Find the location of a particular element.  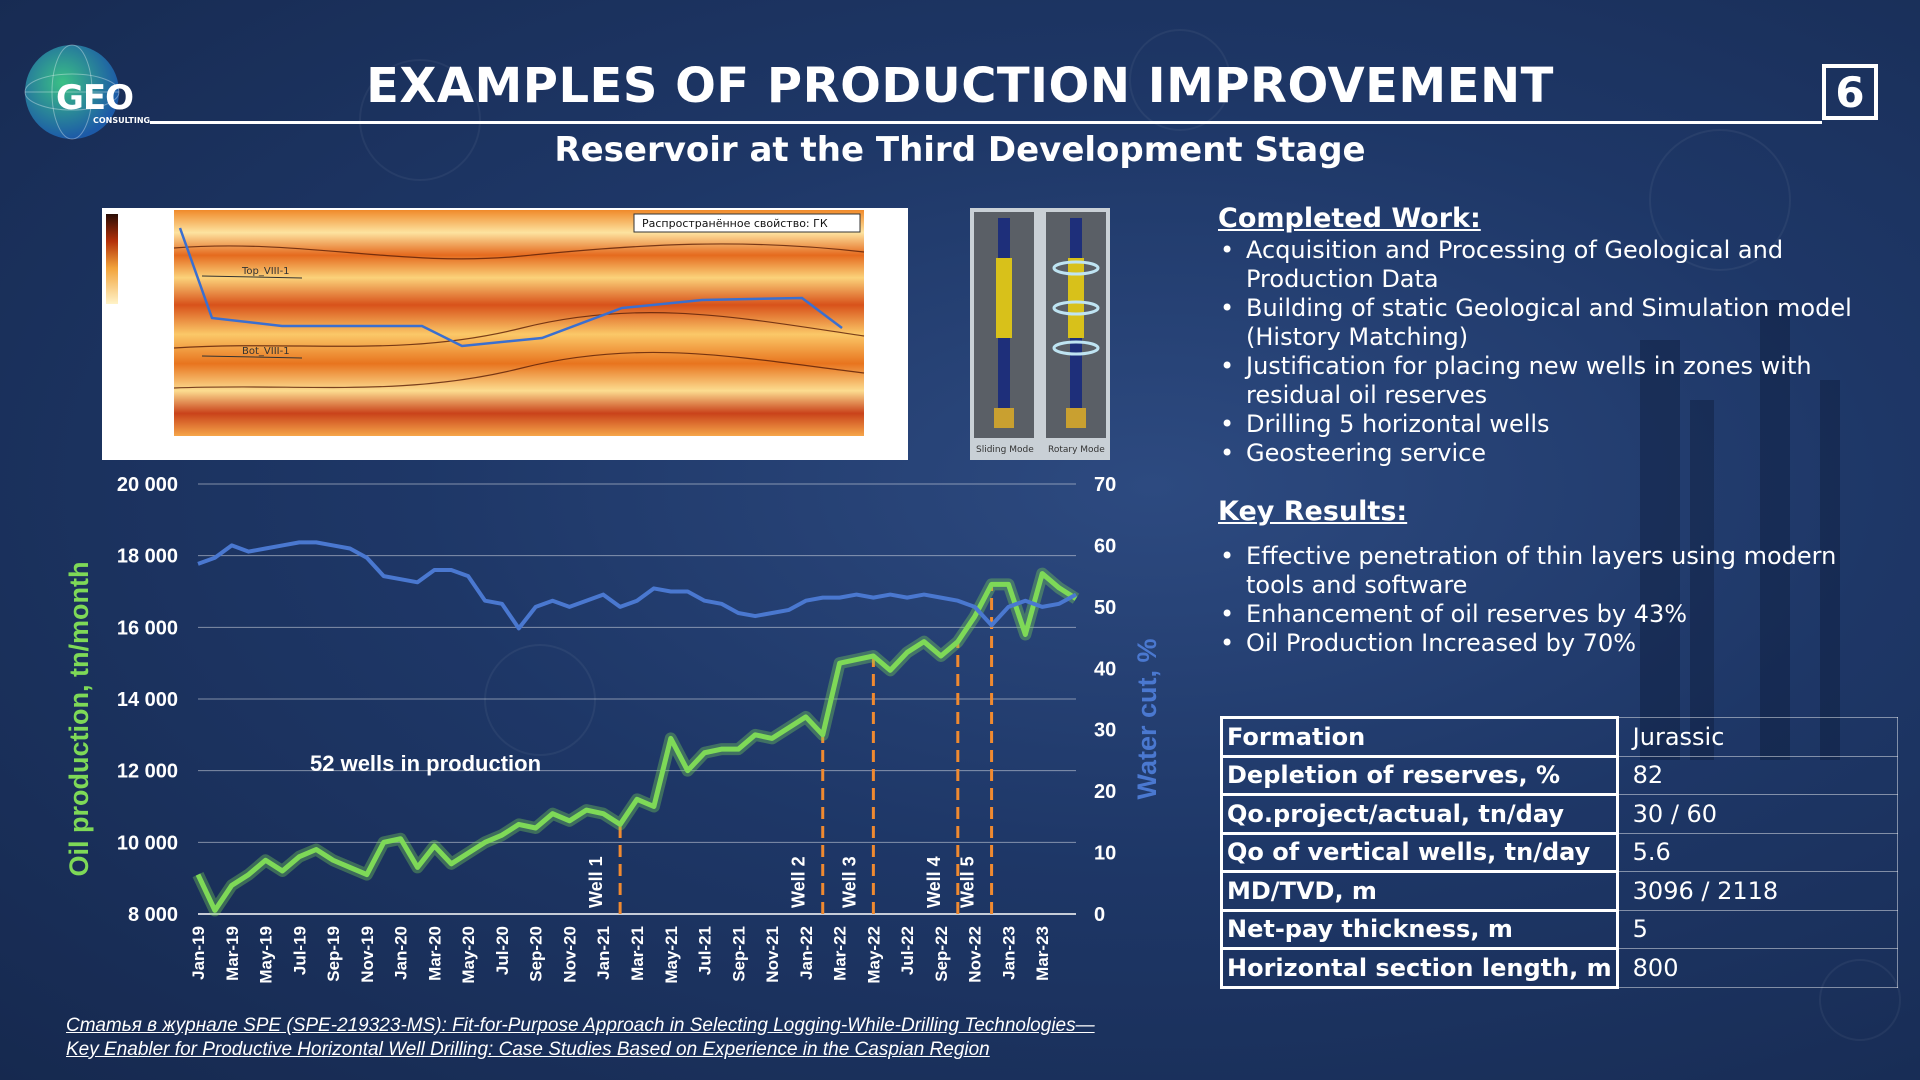

param-value: Jurassic is located at coordinates (1757, 737).